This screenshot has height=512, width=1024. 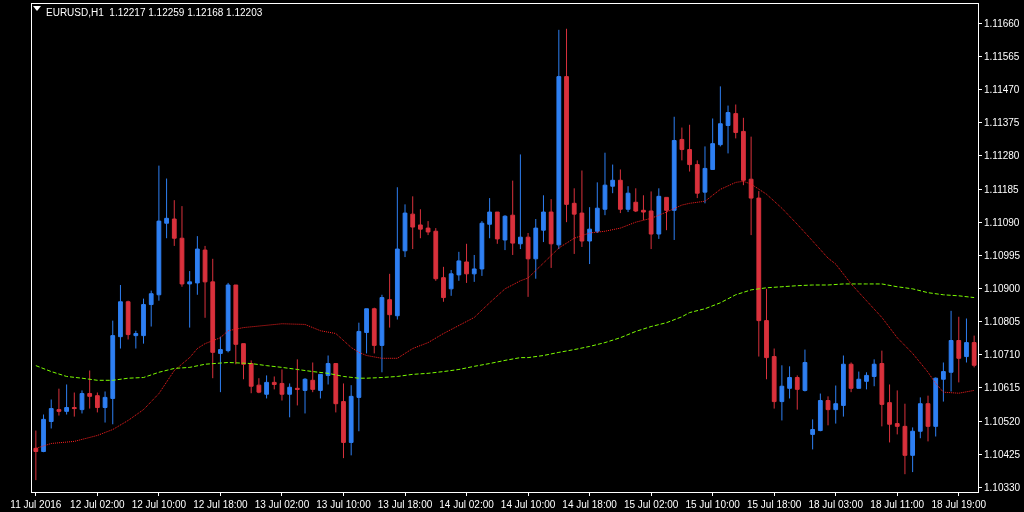 What do you see at coordinates (959, 504) in the screenshot?
I see `x-tick-label: 18 Jul 19:00` at bounding box center [959, 504].